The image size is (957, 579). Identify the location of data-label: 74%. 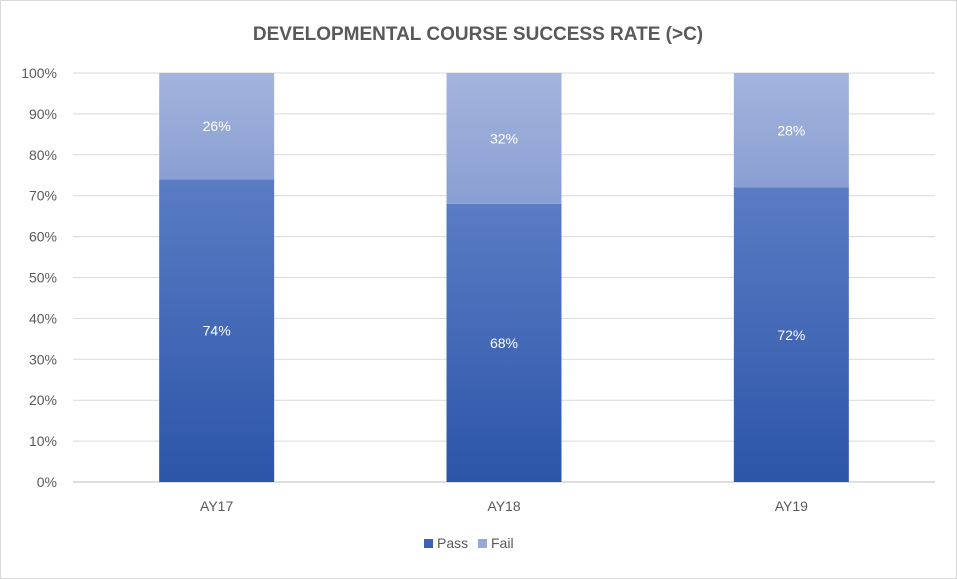
(217, 331).